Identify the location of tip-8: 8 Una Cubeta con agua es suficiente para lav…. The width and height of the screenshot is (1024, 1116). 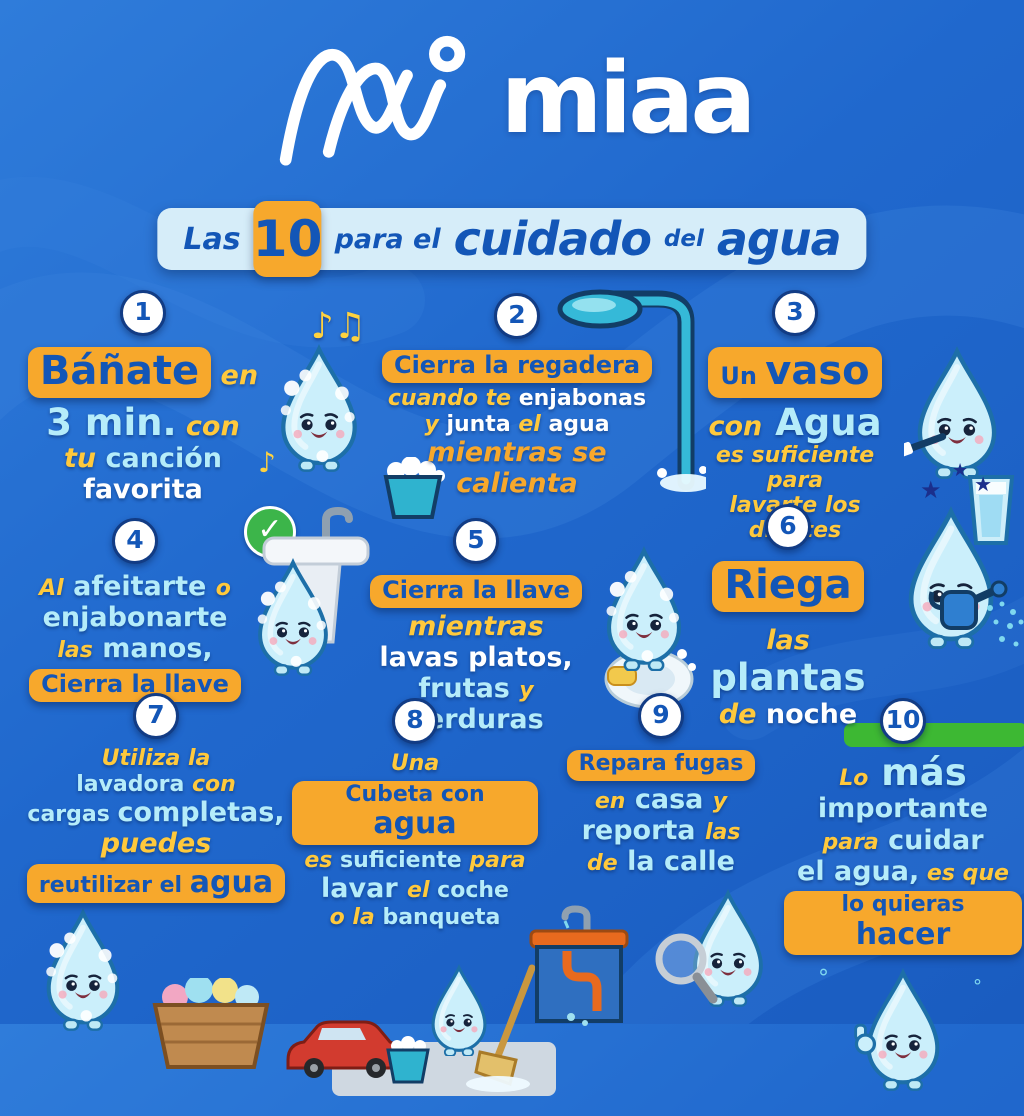
(421, 897).